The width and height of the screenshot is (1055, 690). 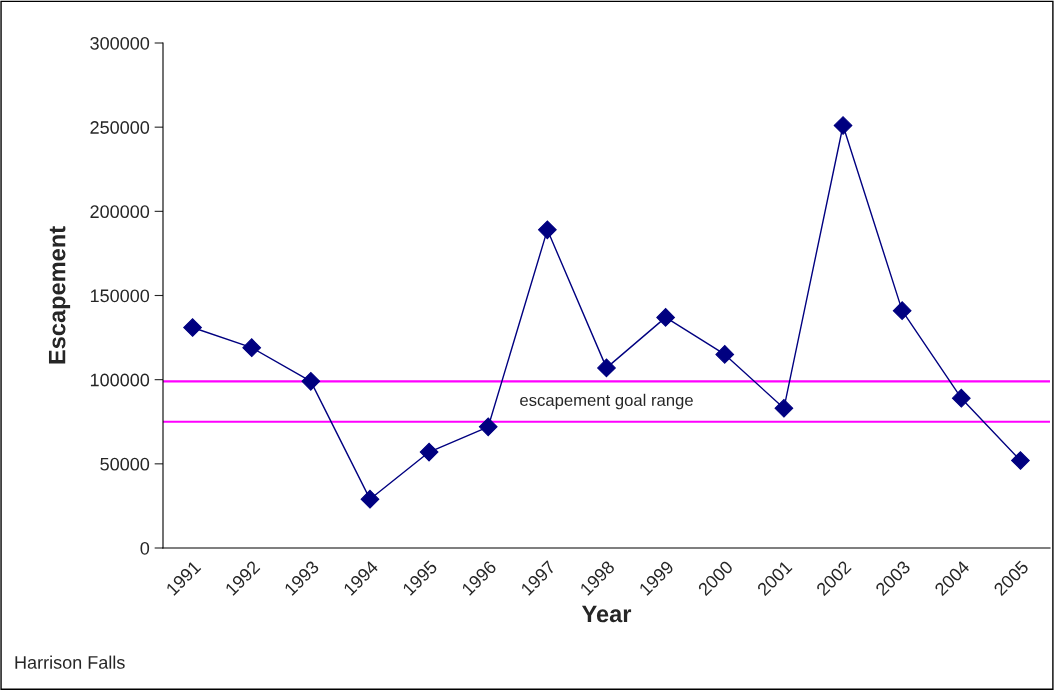 What do you see at coordinates (120, 380) in the screenshot?
I see `y-tick-label: 100000` at bounding box center [120, 380].